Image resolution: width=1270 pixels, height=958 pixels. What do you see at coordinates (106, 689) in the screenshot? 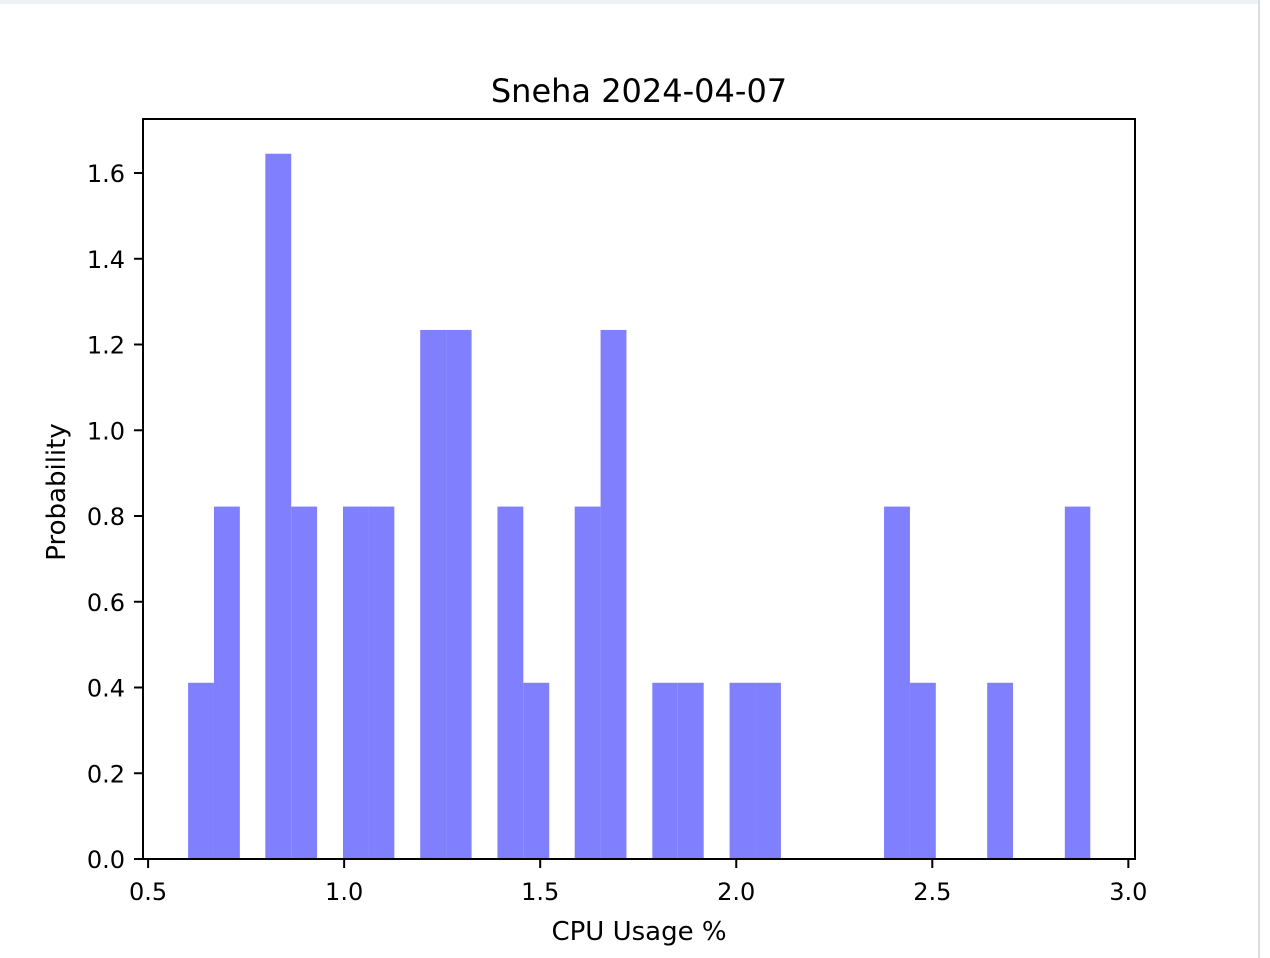
I see `y-tick-label-2: 0.4` at bounding box center [106, 689].